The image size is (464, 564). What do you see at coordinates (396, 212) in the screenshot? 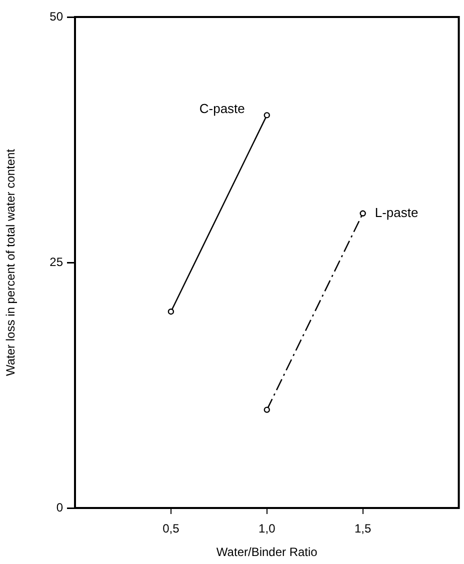
I see `series-label: L-paste` at bounding box center [396, 212].